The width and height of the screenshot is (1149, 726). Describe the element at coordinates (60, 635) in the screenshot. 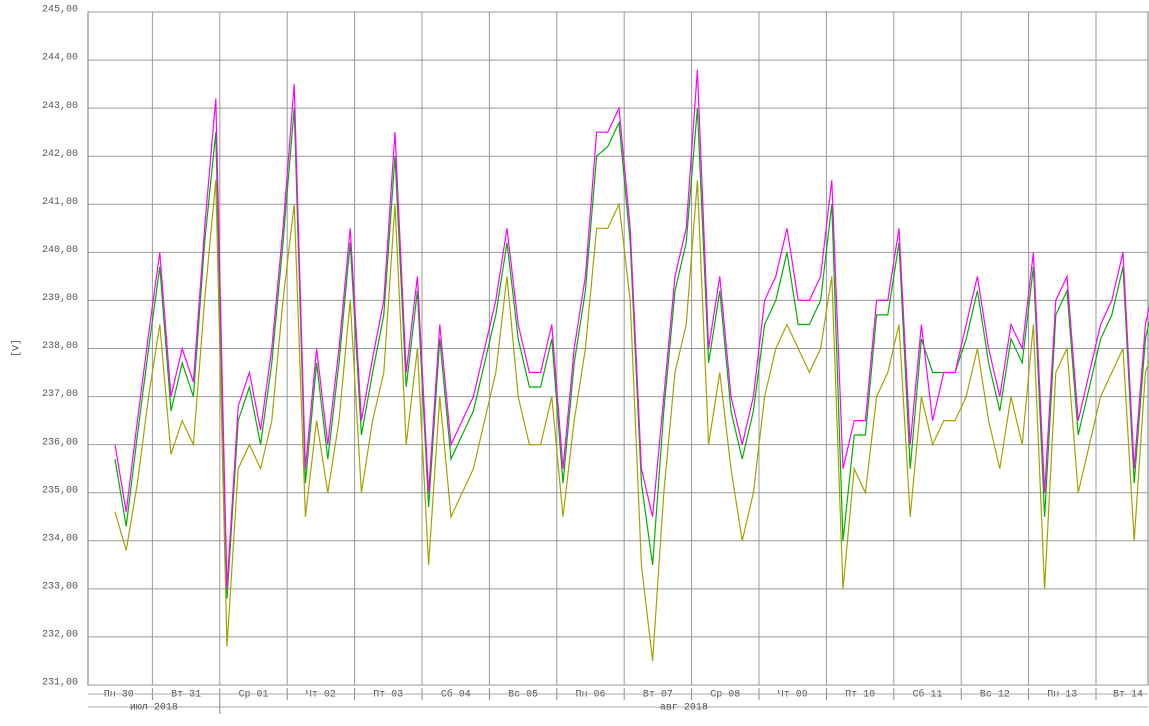

I see `y-tick-label: 232,00` at that location.